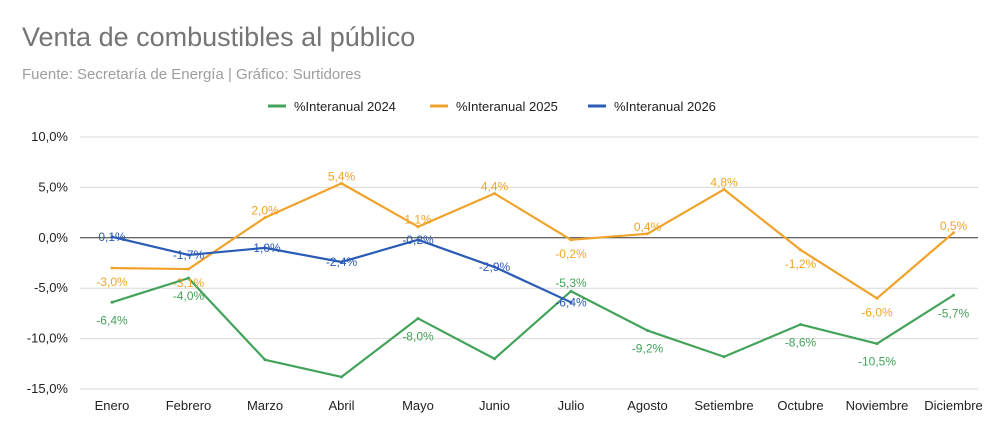 The image size is (1000, 436). Describe the element at coordinates (219, 37) in the screenshot. I see `chart-title: Venta de combustibles al público` at that location.